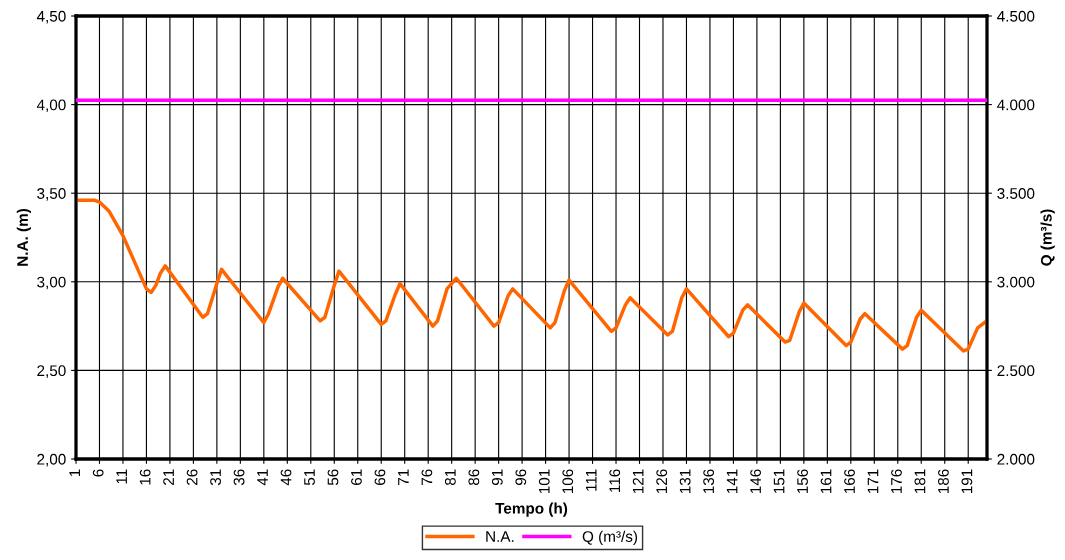 The image size is (1065, 560). Describe the element at coordinates (500, 536) in the screenshot. I see `legend-label: N.A.` at that location.